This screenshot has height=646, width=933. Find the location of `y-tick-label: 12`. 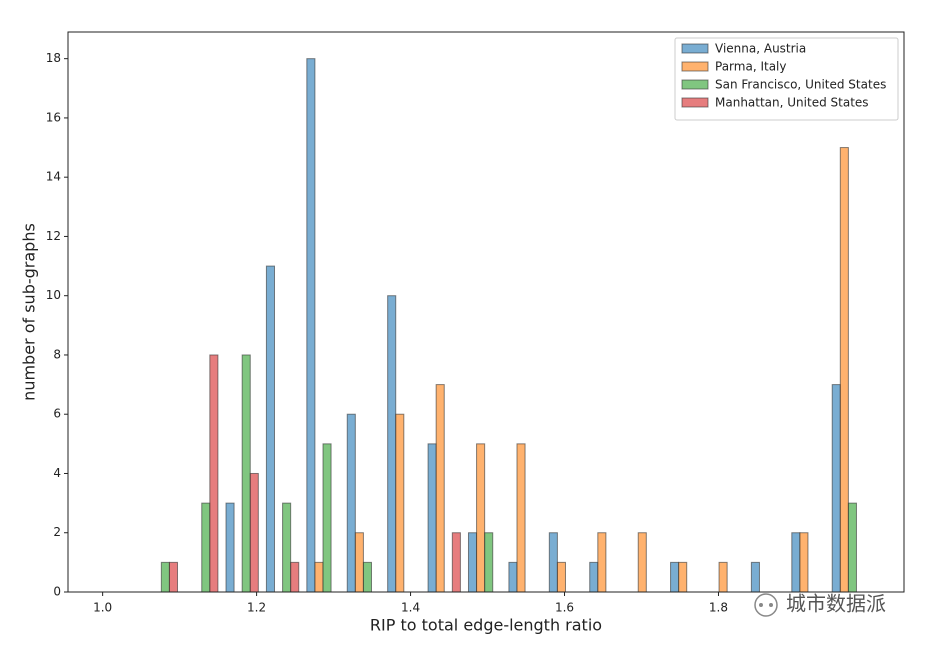

y-tick-label: 12 is located at coordinates (53, 236).